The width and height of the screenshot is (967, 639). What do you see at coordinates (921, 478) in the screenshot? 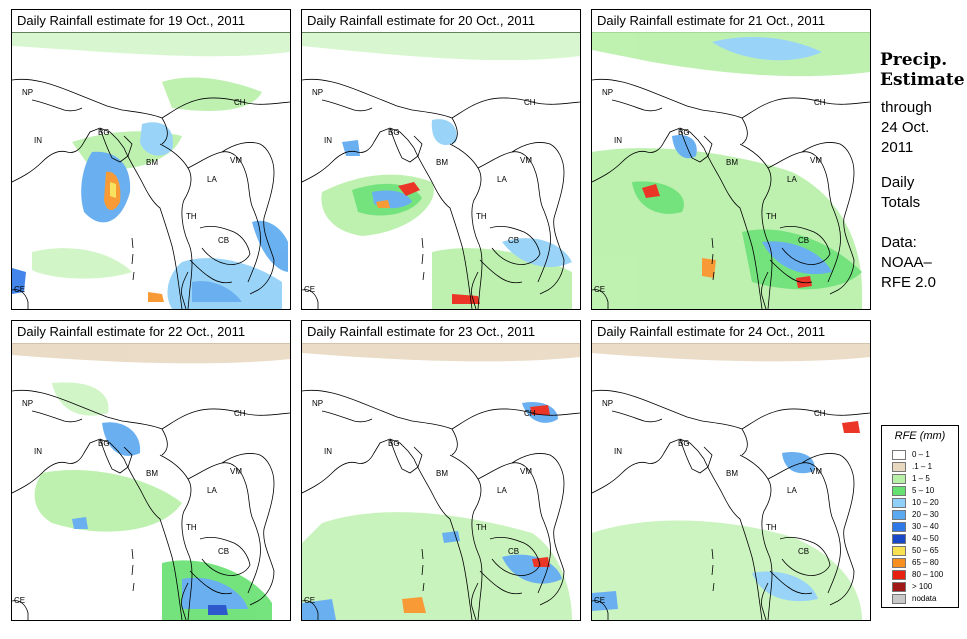
I see `legend-label: 1 – 5` at bounding box center [921, 478].